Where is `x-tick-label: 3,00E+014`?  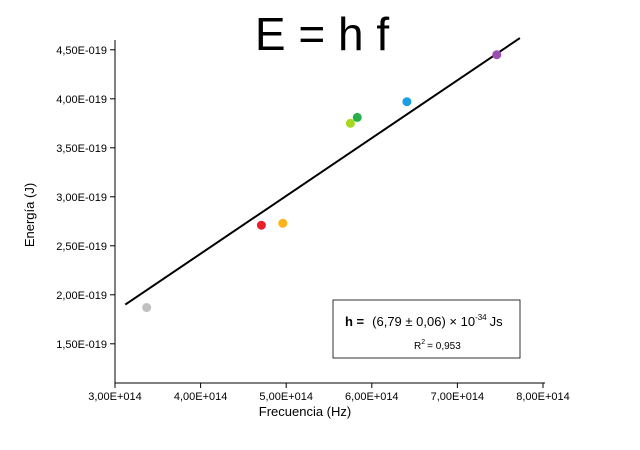 x-tick-label: 3,00E+014 is located at coordinates (115, 397).